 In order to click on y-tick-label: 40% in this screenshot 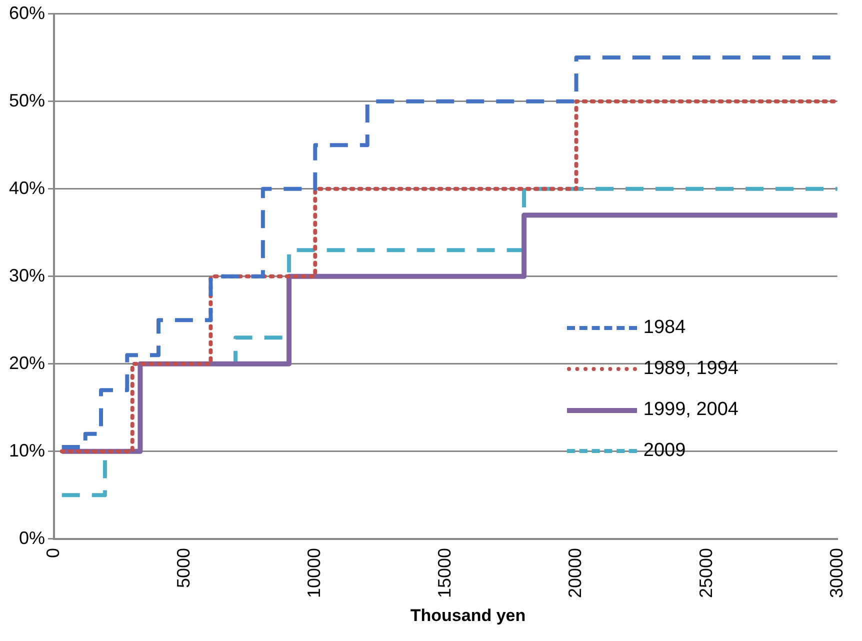, I will do `click(27, 188)`.